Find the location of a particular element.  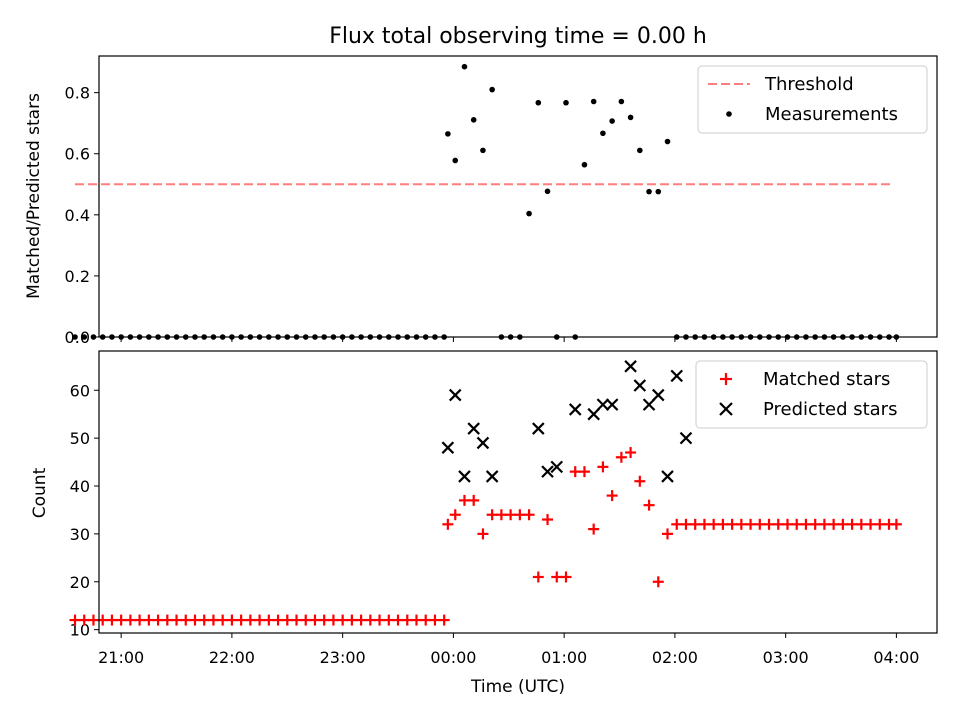

y-tick-label: 50 is located at coordinates (80, 438).